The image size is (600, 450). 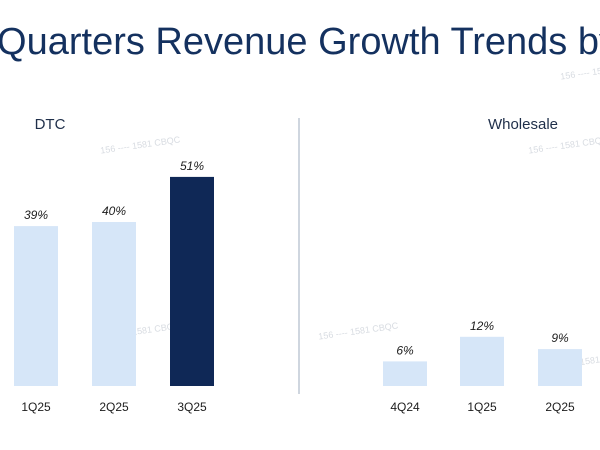 I want to click on wholesale-category-label: 1Q25, so click(x=482, y=407).